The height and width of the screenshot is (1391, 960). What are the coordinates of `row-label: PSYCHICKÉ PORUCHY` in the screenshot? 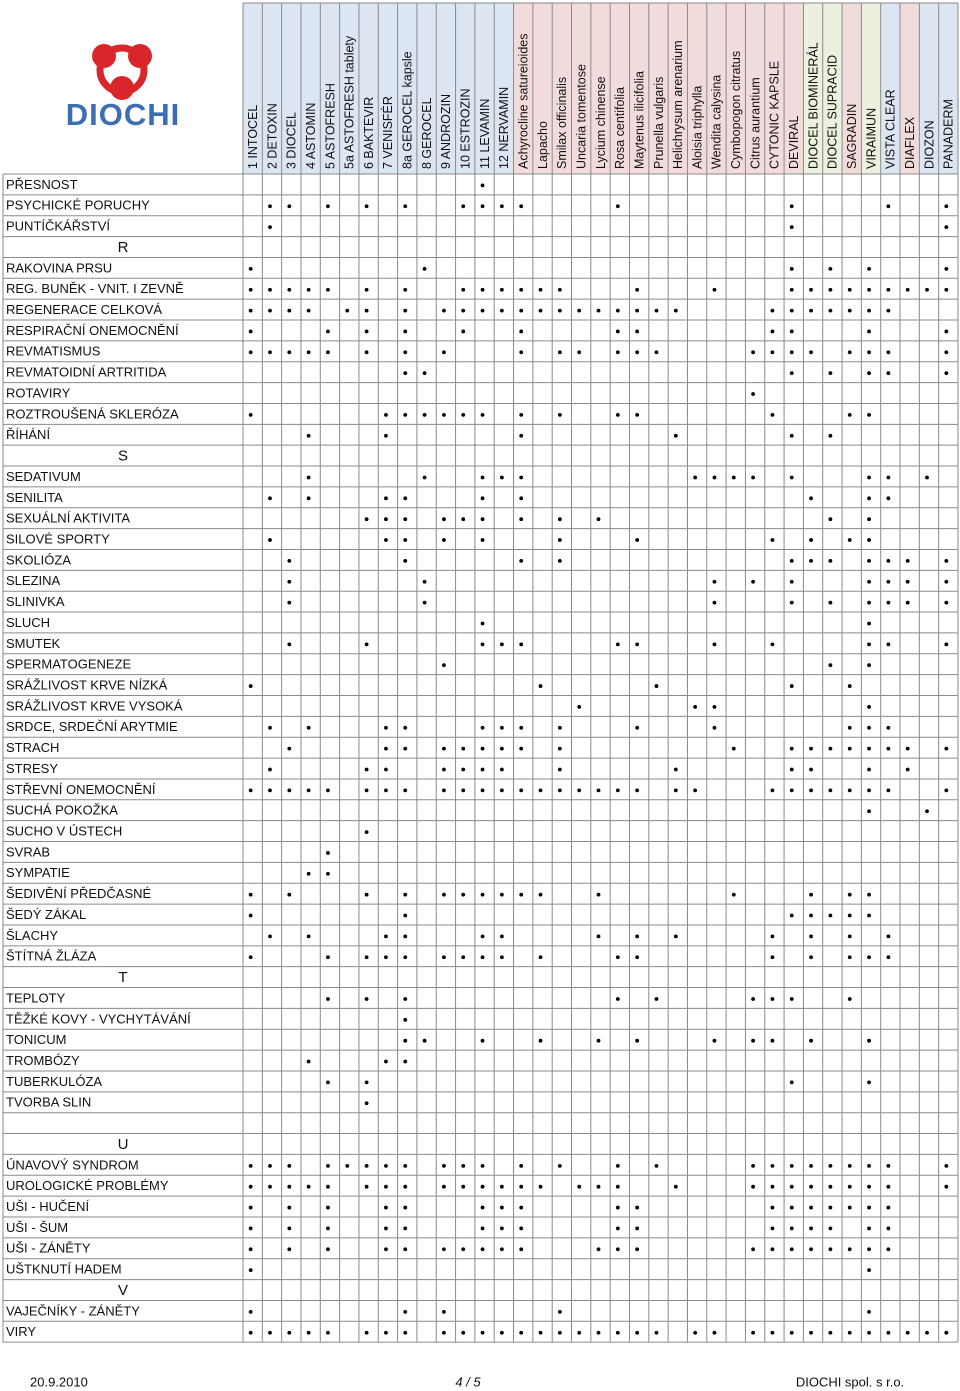 It's located at (78, 205).